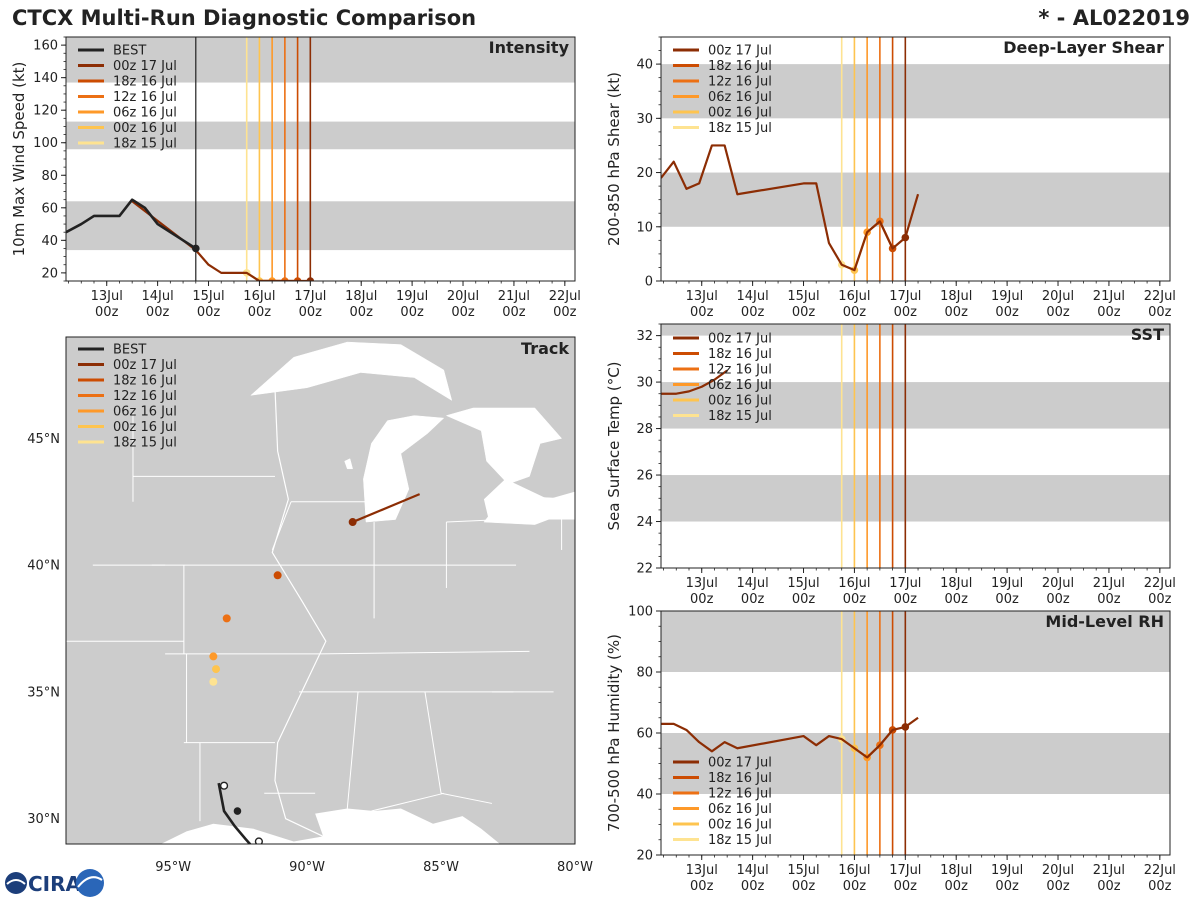  Describe the element at coordinates (19, 159) in the screenshot. I see `y-axis-label: 10m Max Wind Speed (kt)` at that location.